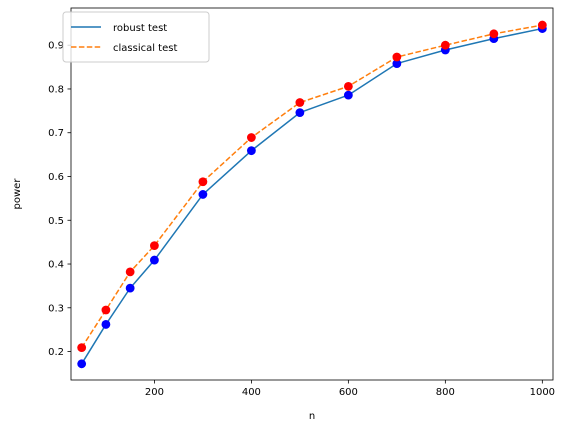 The image size is (567, 432). I want to click on y-tick-label: 0.4, so click(56, 265).